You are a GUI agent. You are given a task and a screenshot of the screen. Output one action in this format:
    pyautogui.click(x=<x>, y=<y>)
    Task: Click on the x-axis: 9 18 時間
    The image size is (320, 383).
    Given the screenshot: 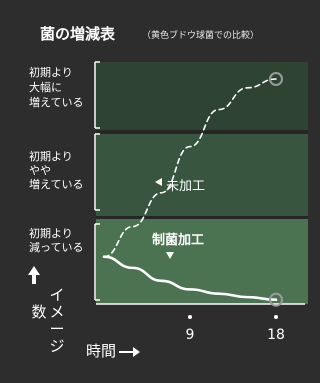 What is the action you would take?
    pyautogui.click(x=185, y=337)
    